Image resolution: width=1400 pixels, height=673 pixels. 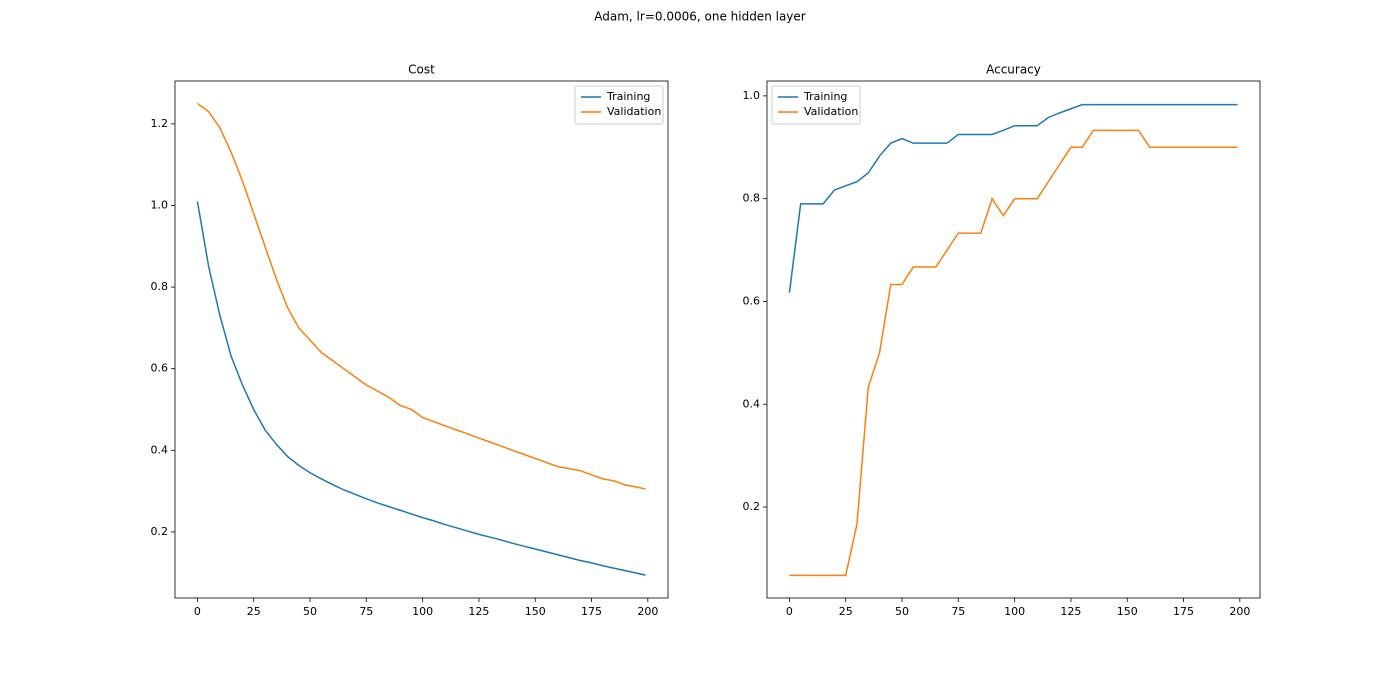 I want to click on figure-title: Adam, lr=0.0006, one hidden layer, so click(x=700, y=17).